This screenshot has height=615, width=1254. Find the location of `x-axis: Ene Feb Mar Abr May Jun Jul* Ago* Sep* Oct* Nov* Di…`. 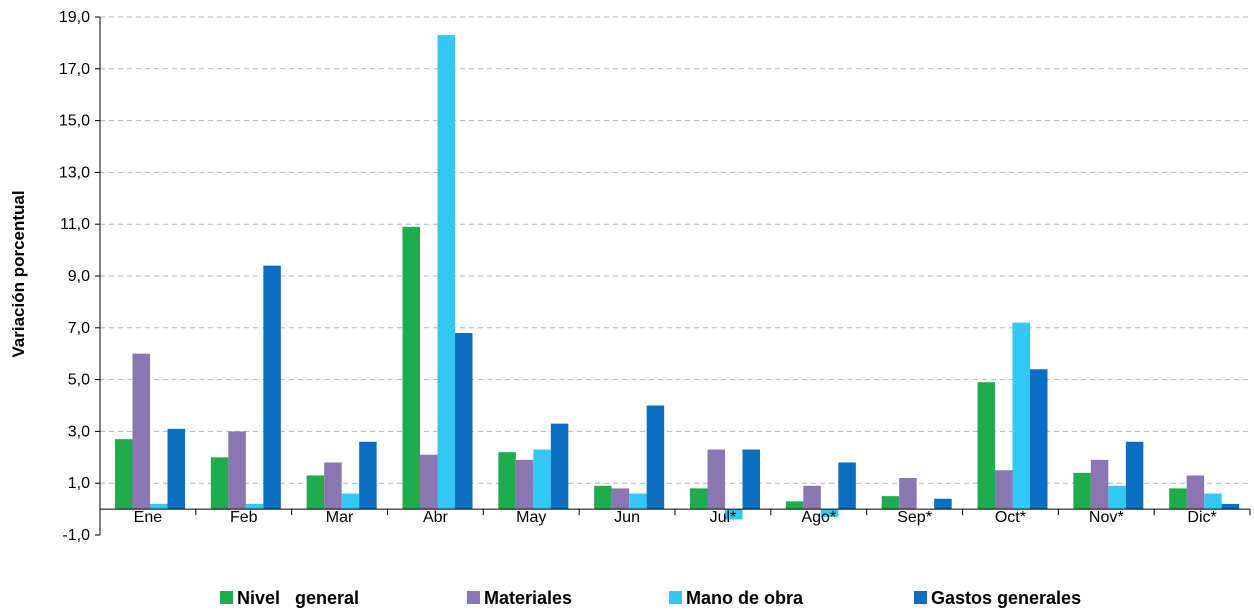

x-axis: Ene Feb Mar Abr May Jun Jul* Ago* Sep* Oct* Nov* Di… is located at coordinates (675, 517).